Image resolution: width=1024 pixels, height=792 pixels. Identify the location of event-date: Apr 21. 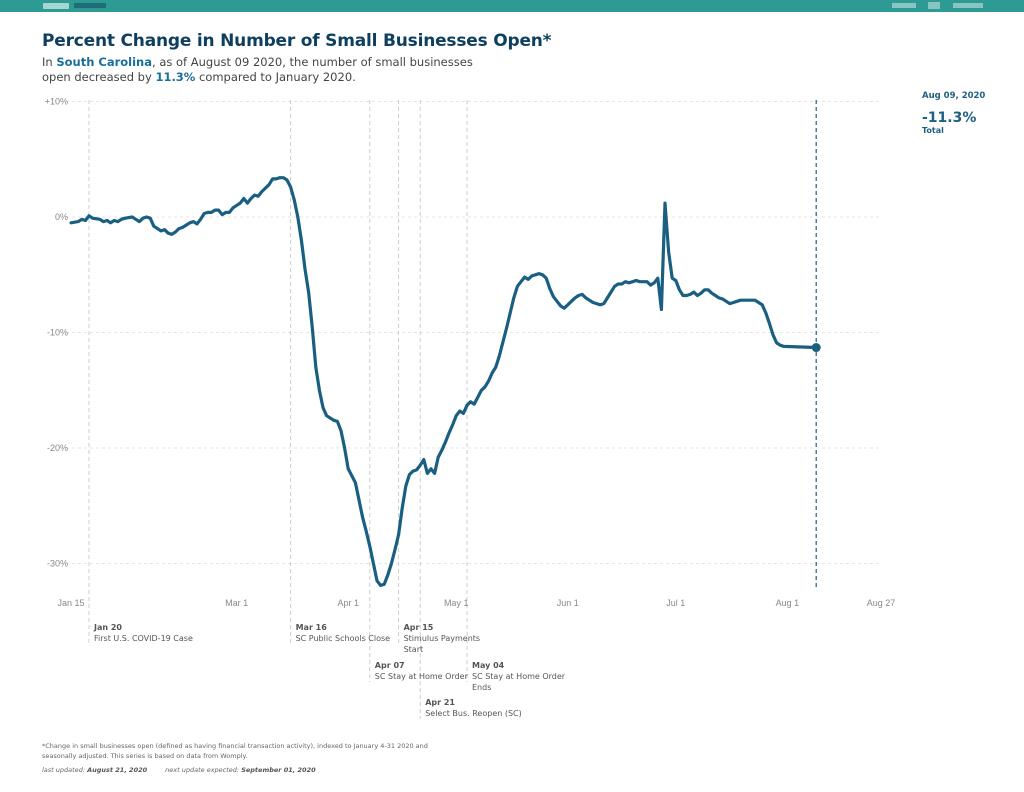
(440, 702).